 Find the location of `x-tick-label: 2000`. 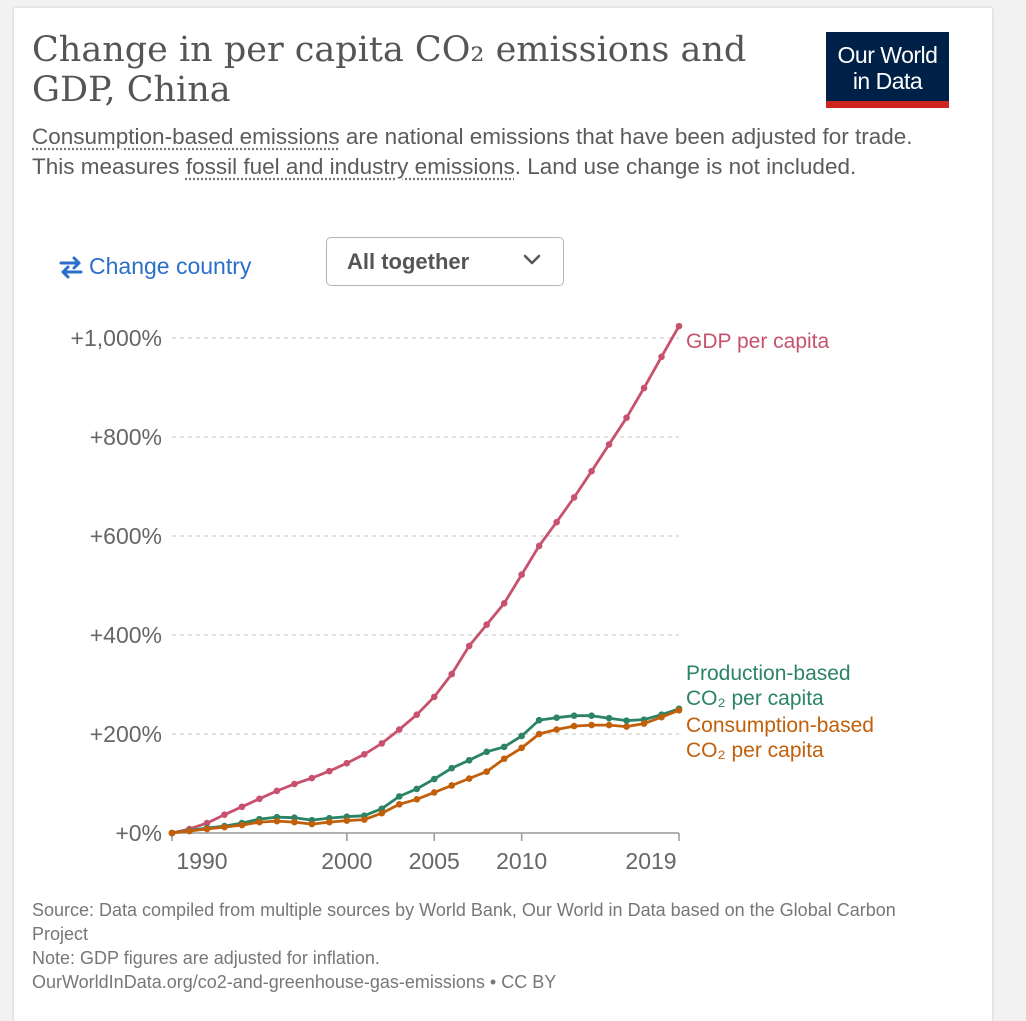

x-tick-label: 2000 is located at coordinates (346, 861).